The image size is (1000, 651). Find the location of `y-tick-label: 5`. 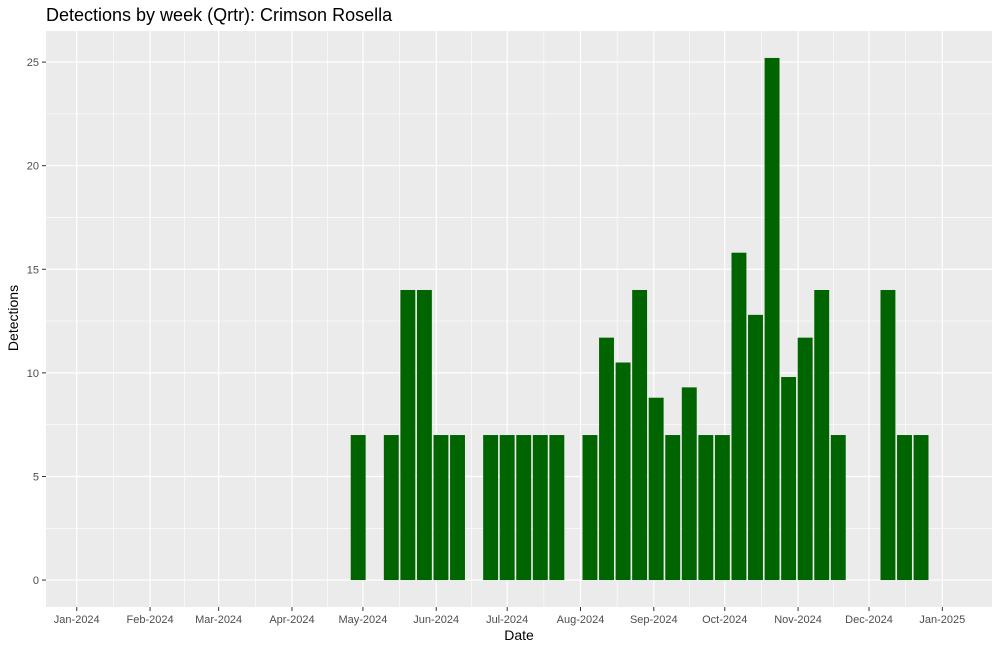

y-tick-label: 5 is located at coordinates (36, 477).